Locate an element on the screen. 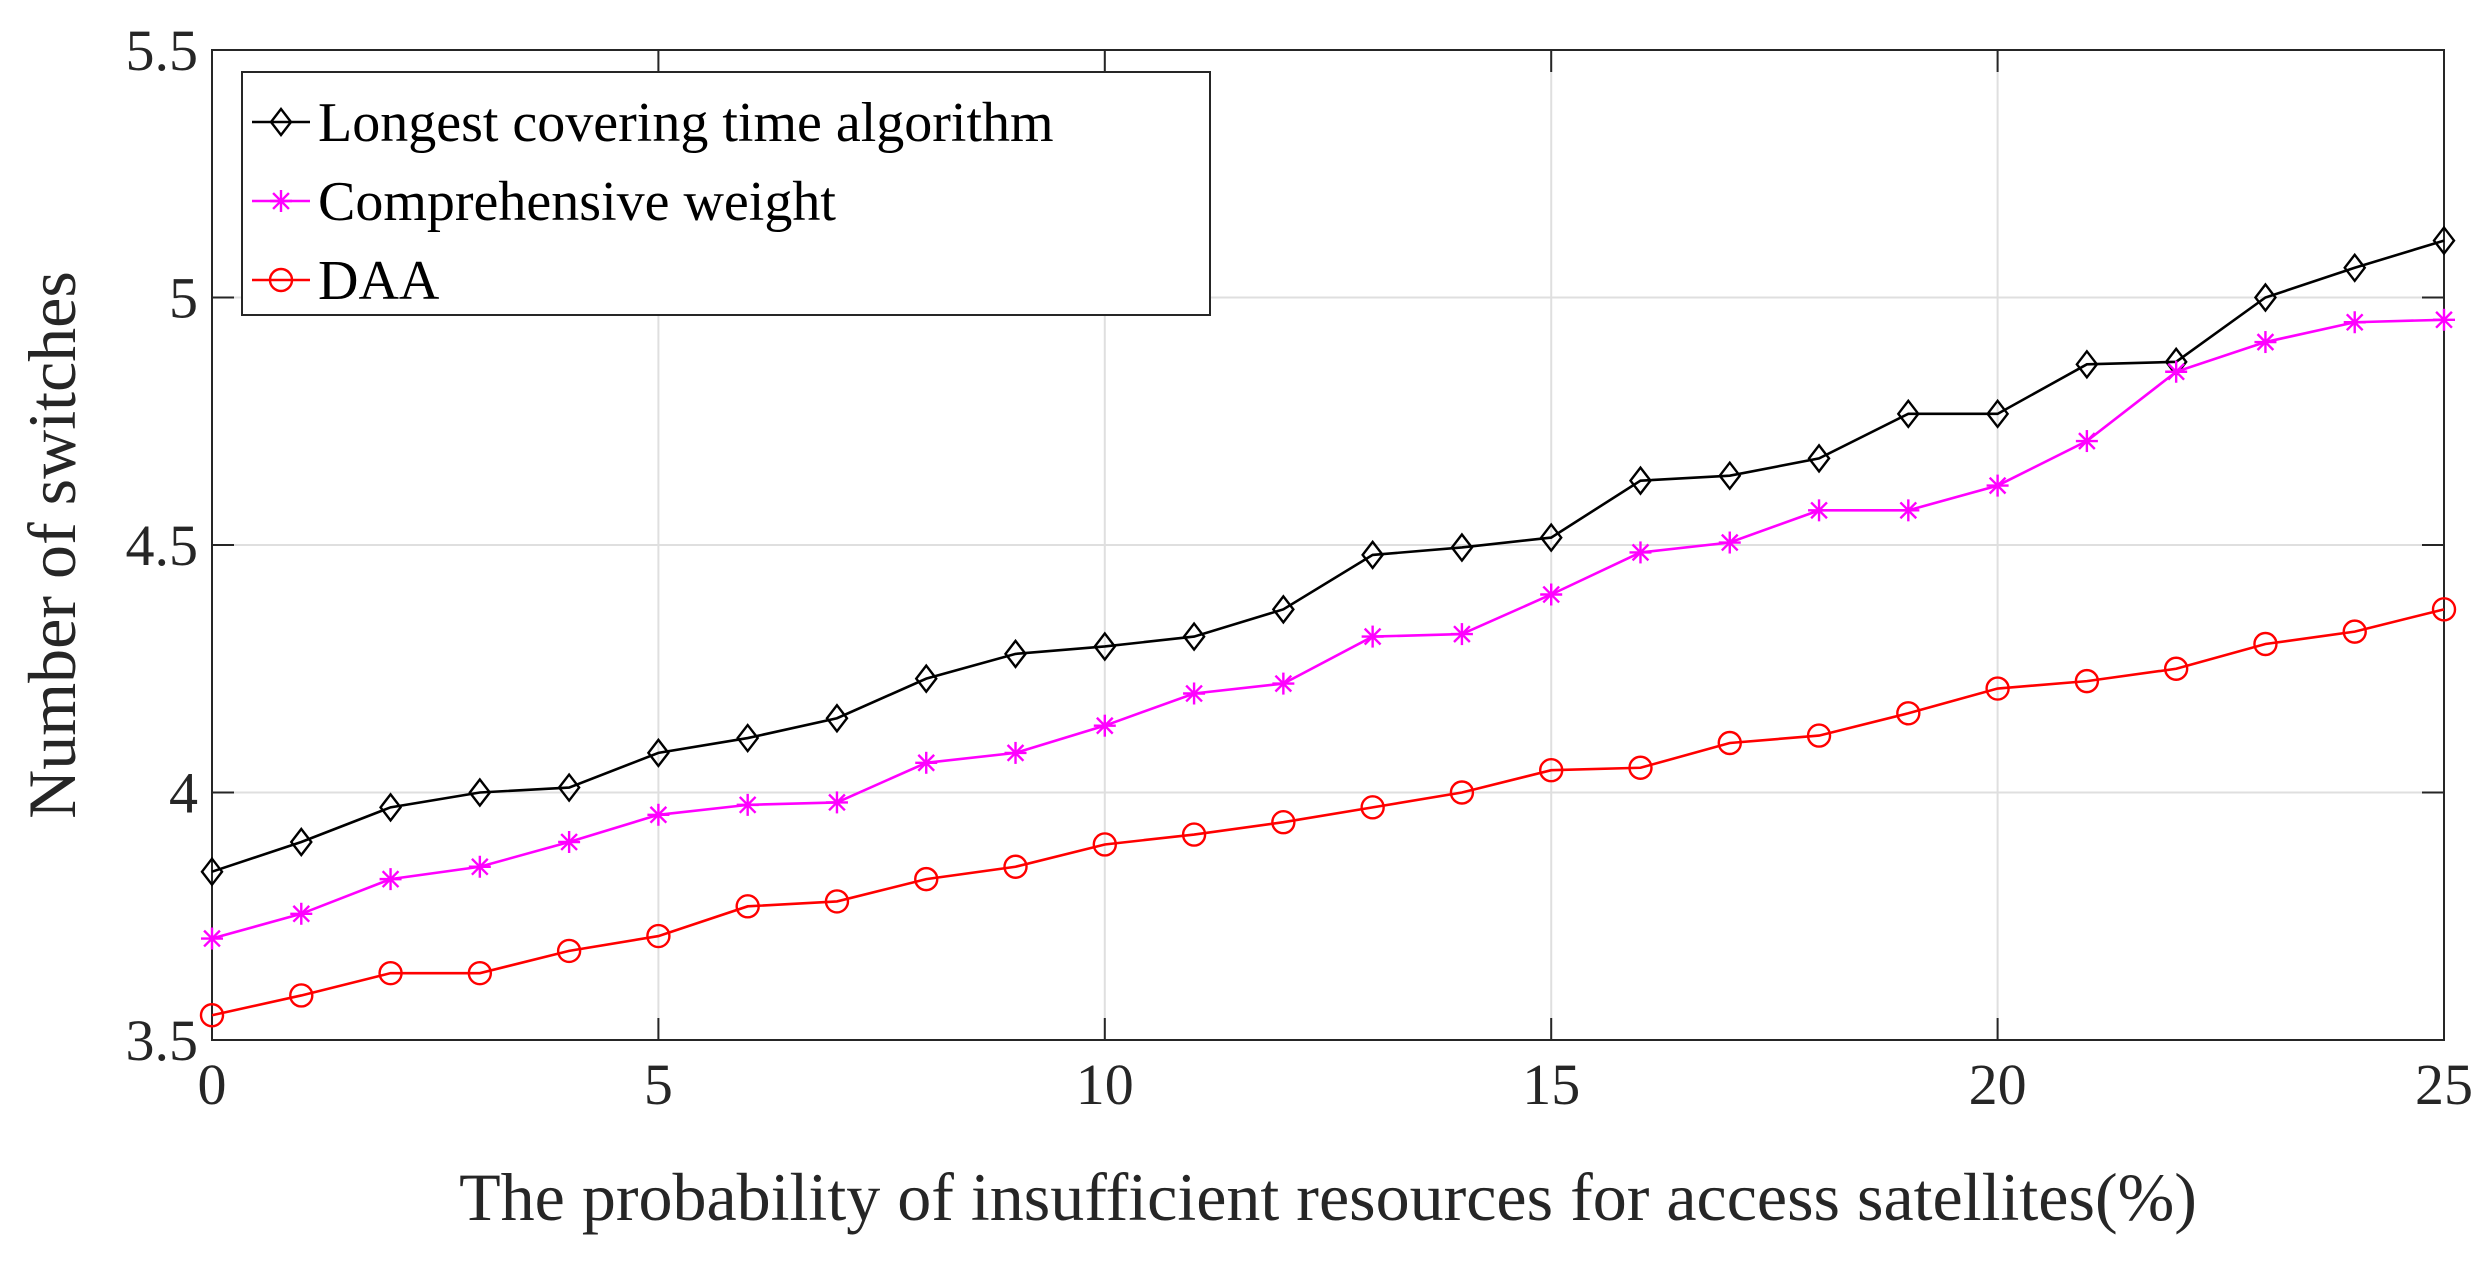 The height and width of the screenshot is (1262, 2492). y-tick-label: 4.5 is located at coordinates (162, 545).